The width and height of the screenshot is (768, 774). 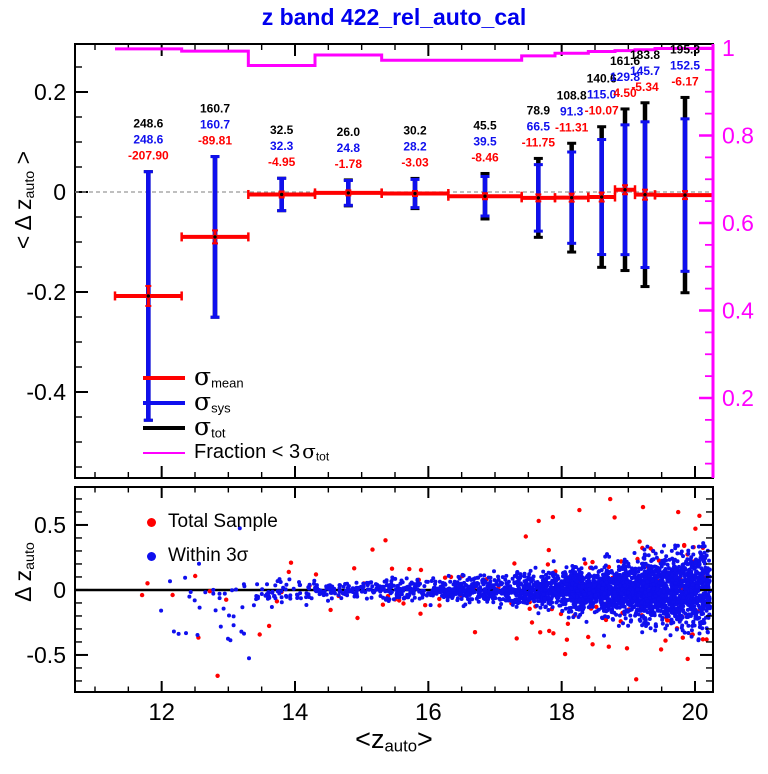 What do you see at coordinates (415, 162) in the screenshot?
I see `svg-text: -3.03` at bounding box center [415, 162].